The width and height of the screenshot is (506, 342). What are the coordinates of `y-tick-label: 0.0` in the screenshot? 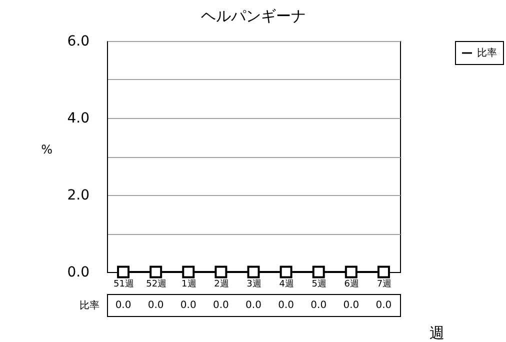 It's located at (78, 272).